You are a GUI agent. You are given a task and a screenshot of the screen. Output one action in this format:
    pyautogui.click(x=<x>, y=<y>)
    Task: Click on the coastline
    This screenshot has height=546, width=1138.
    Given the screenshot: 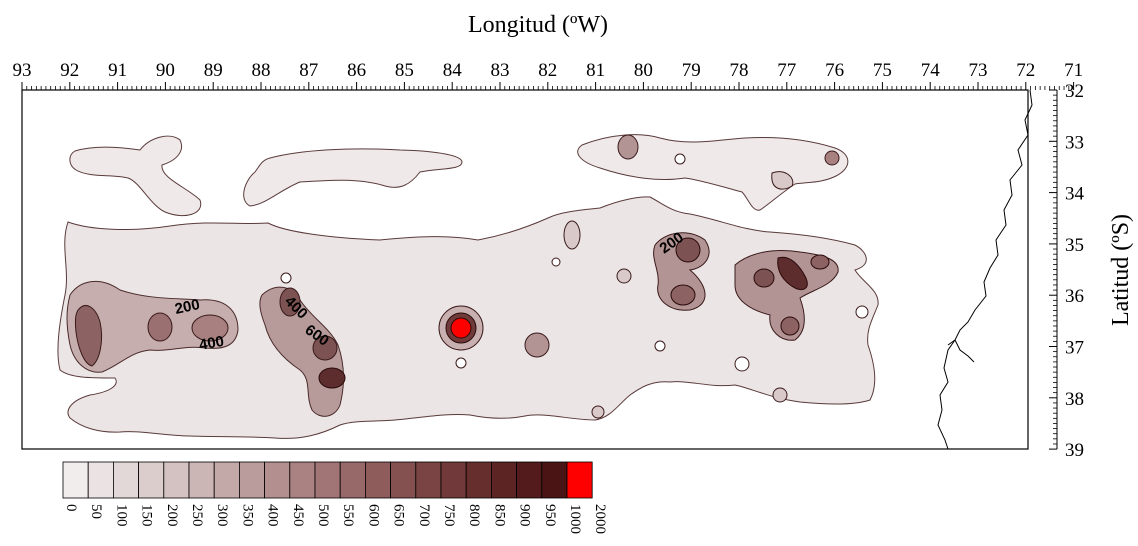 What is the action you would take?
    pyautogui.click(x=985, y=269)
    